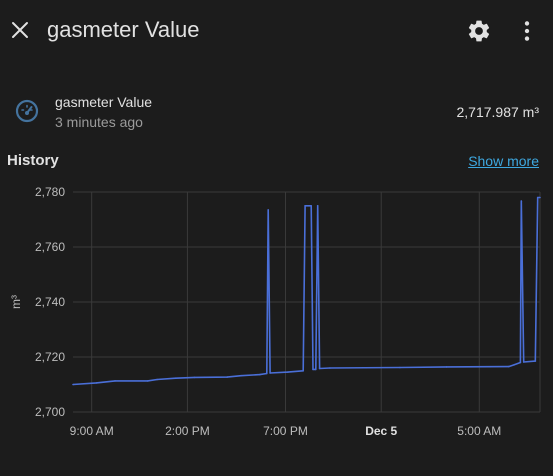  I want to click on x-tick-label: 9:00 AM, so click(92, 431).